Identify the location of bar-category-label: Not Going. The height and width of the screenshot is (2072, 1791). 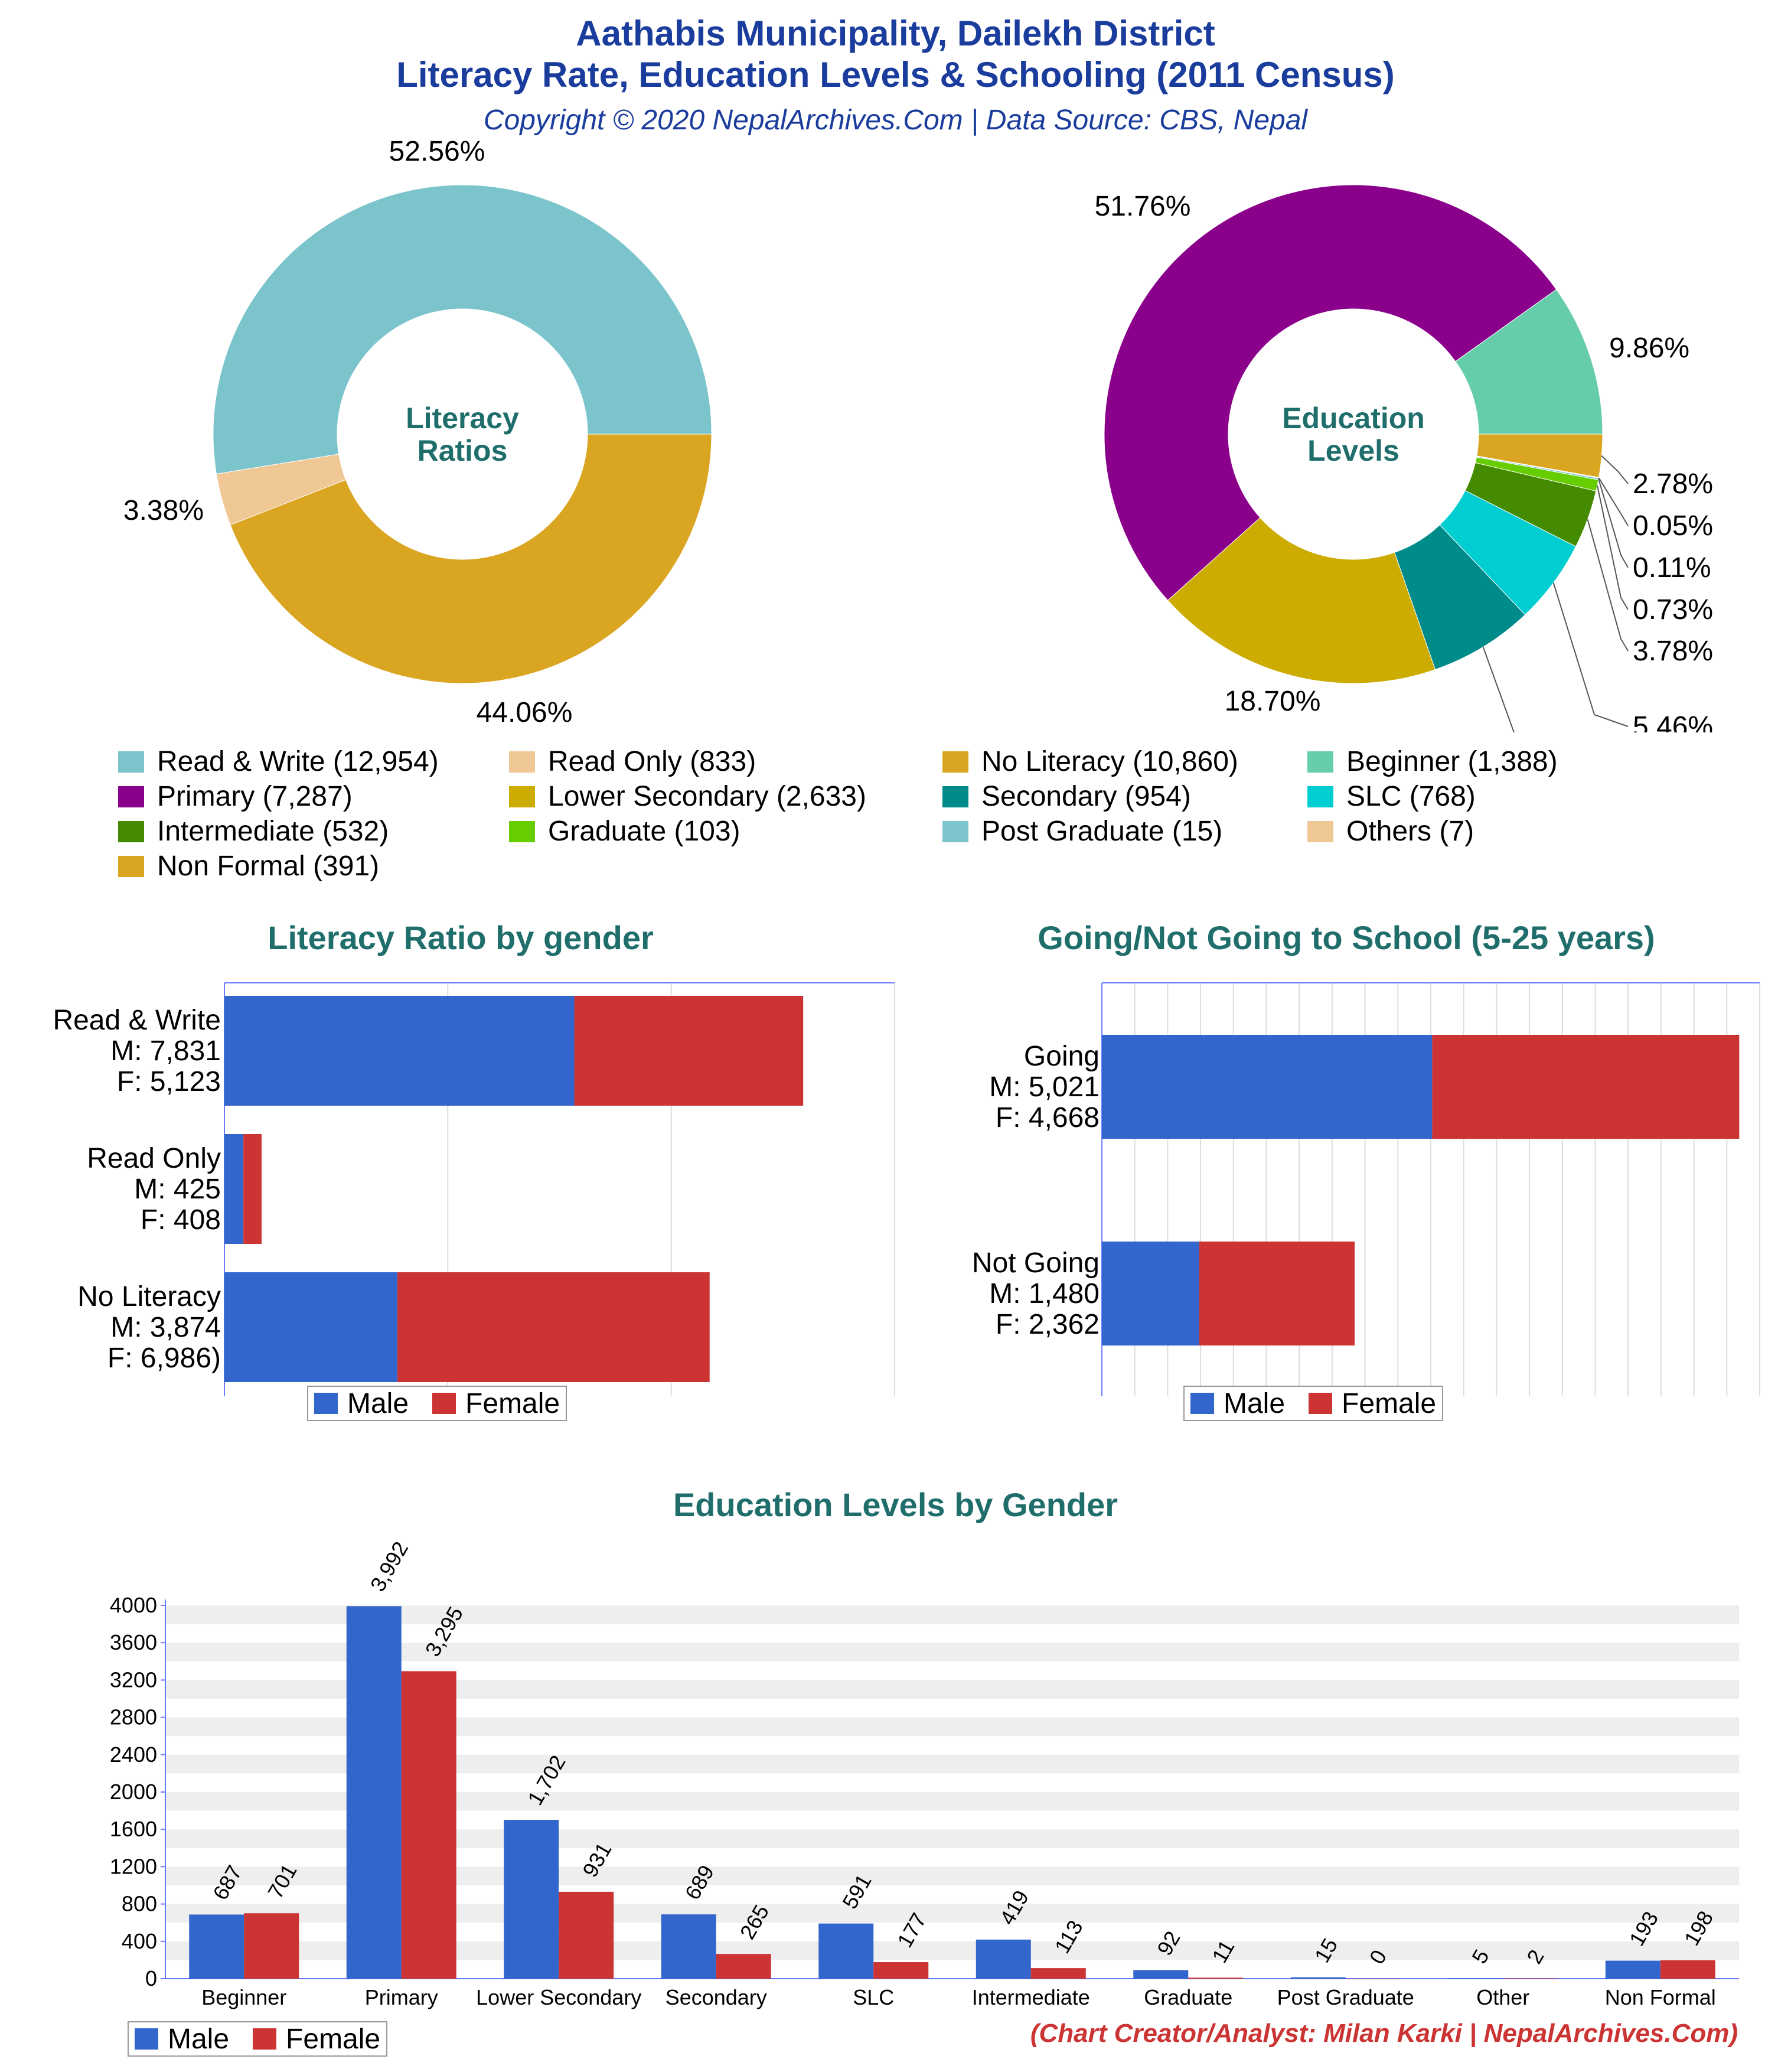
(1036, 1263).